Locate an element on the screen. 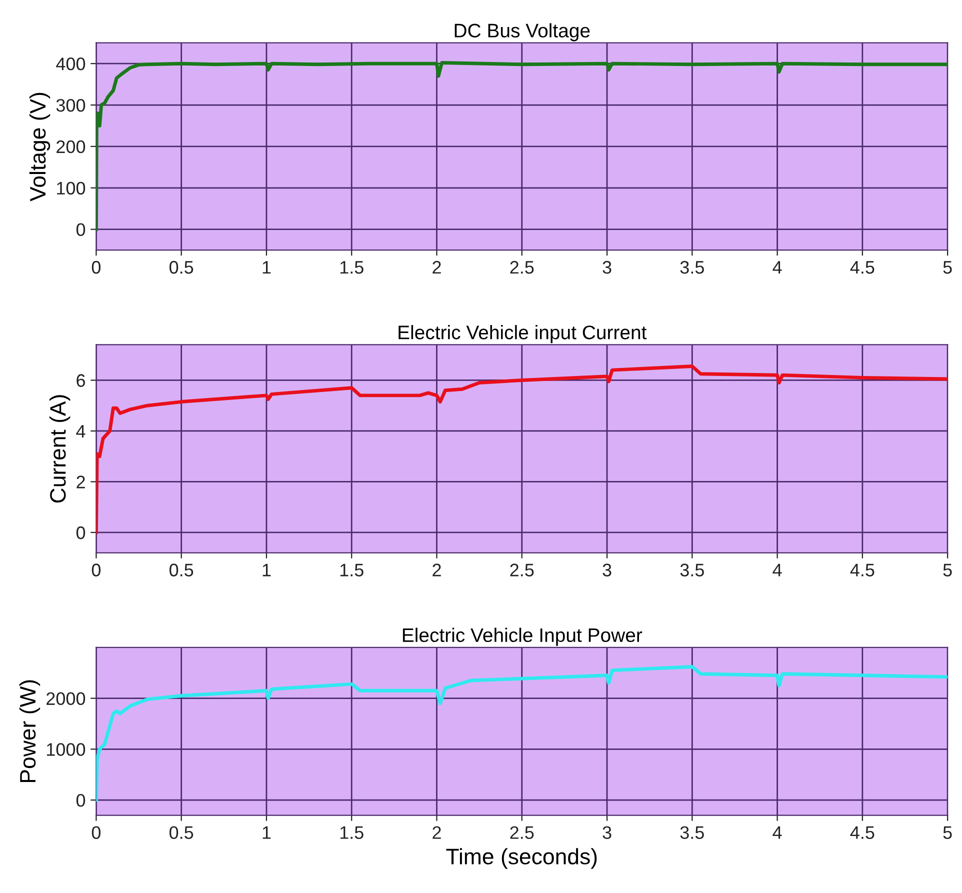 The image size is (962, 893). y-tick-label: 200 is located at coordinates (71, 147).